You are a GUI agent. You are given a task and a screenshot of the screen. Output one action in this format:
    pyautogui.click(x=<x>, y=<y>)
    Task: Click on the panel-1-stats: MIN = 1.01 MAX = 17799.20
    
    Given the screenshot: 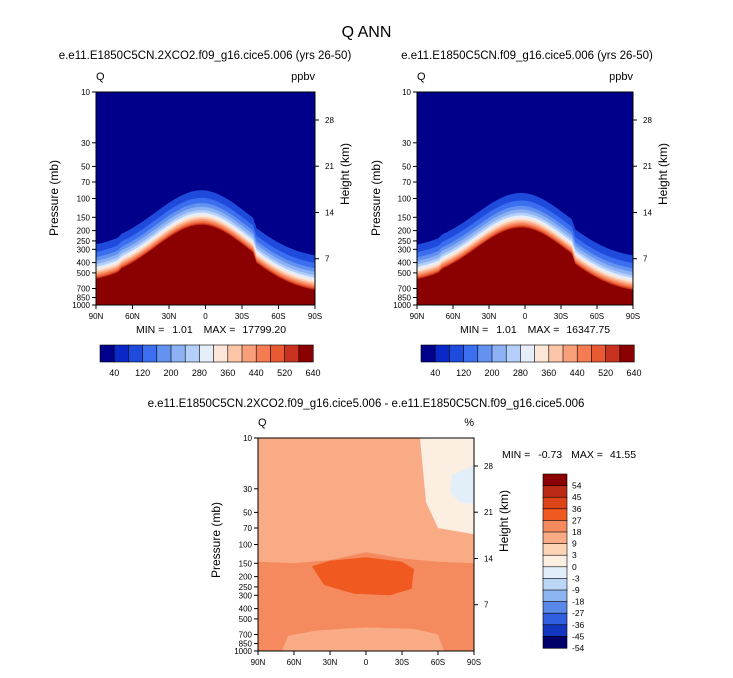 What is the action you would take?
    pyautogui.click(x=211, y=330)
    